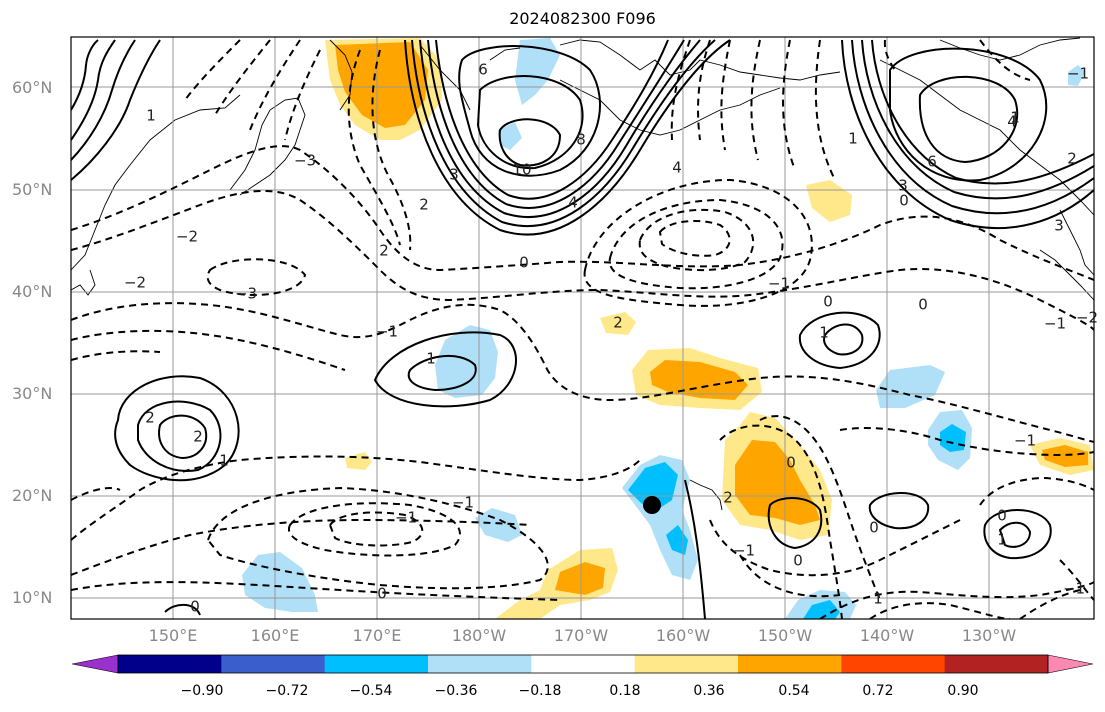  What do you see at coordinates (442, 373) in the screenshot?
I see `contour-high-pacific-inner` at bounding box center [442, 373].